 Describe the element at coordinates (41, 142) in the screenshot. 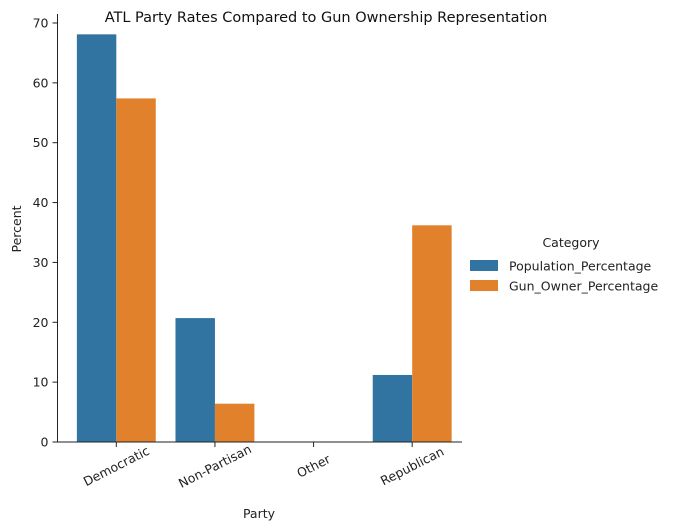

I see `y-tick-label: 50` at that location.